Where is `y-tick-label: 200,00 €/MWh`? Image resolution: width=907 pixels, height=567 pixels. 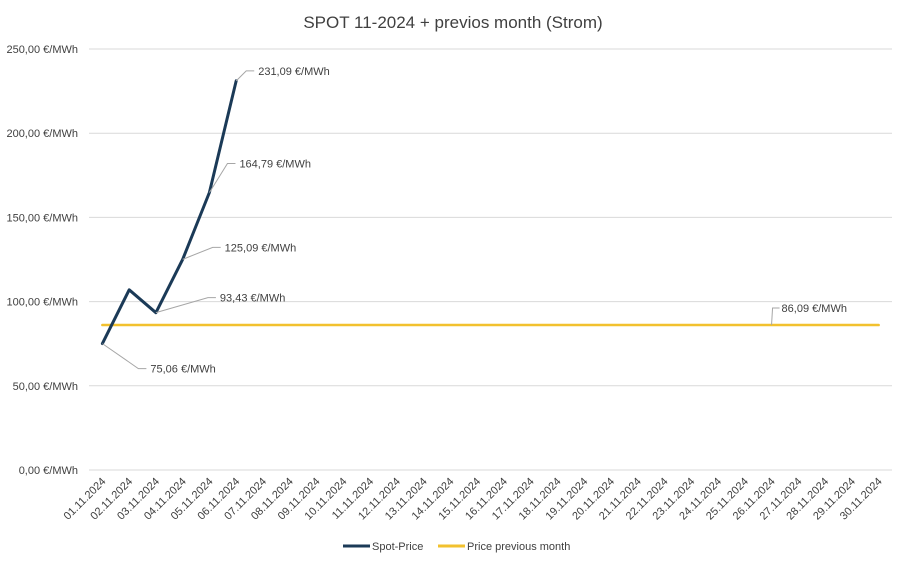 y-tick-label: 200,00 €/MWh is located at coordinates (42, 134).